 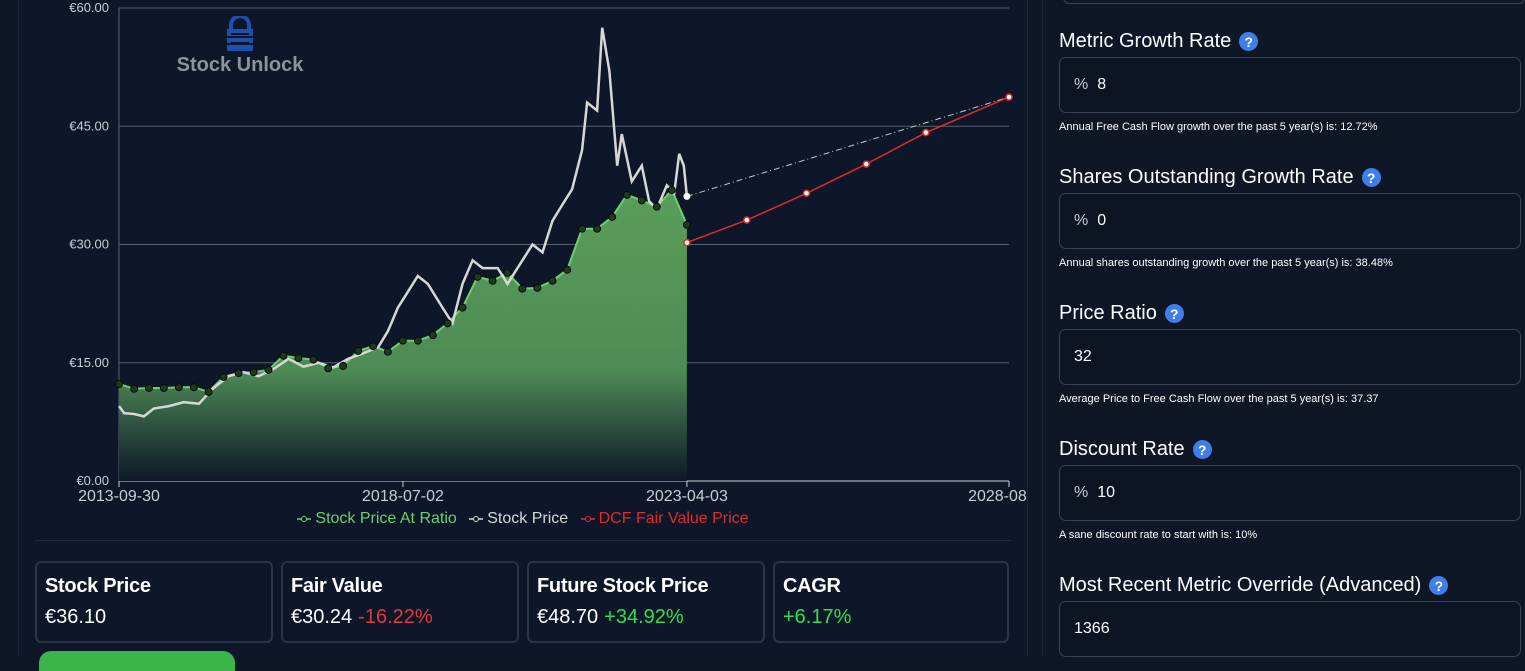 I want to click on x-tick-label: 2013-09-30, so click(x=119, y=496).